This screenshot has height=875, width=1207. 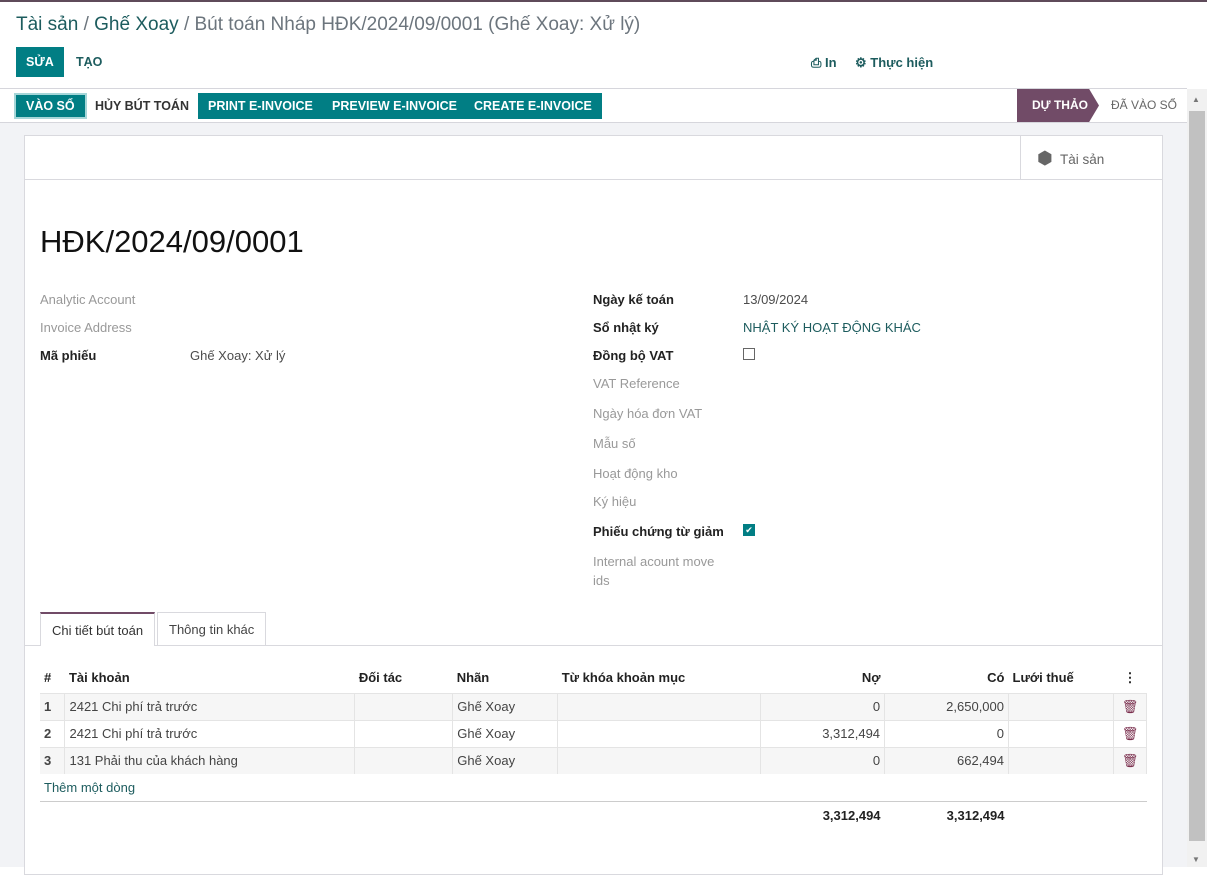 What do you see at coordinates (946, 706) in the screenshot?
I see `credit: 2,650,000` at bounding box center [946, 706].